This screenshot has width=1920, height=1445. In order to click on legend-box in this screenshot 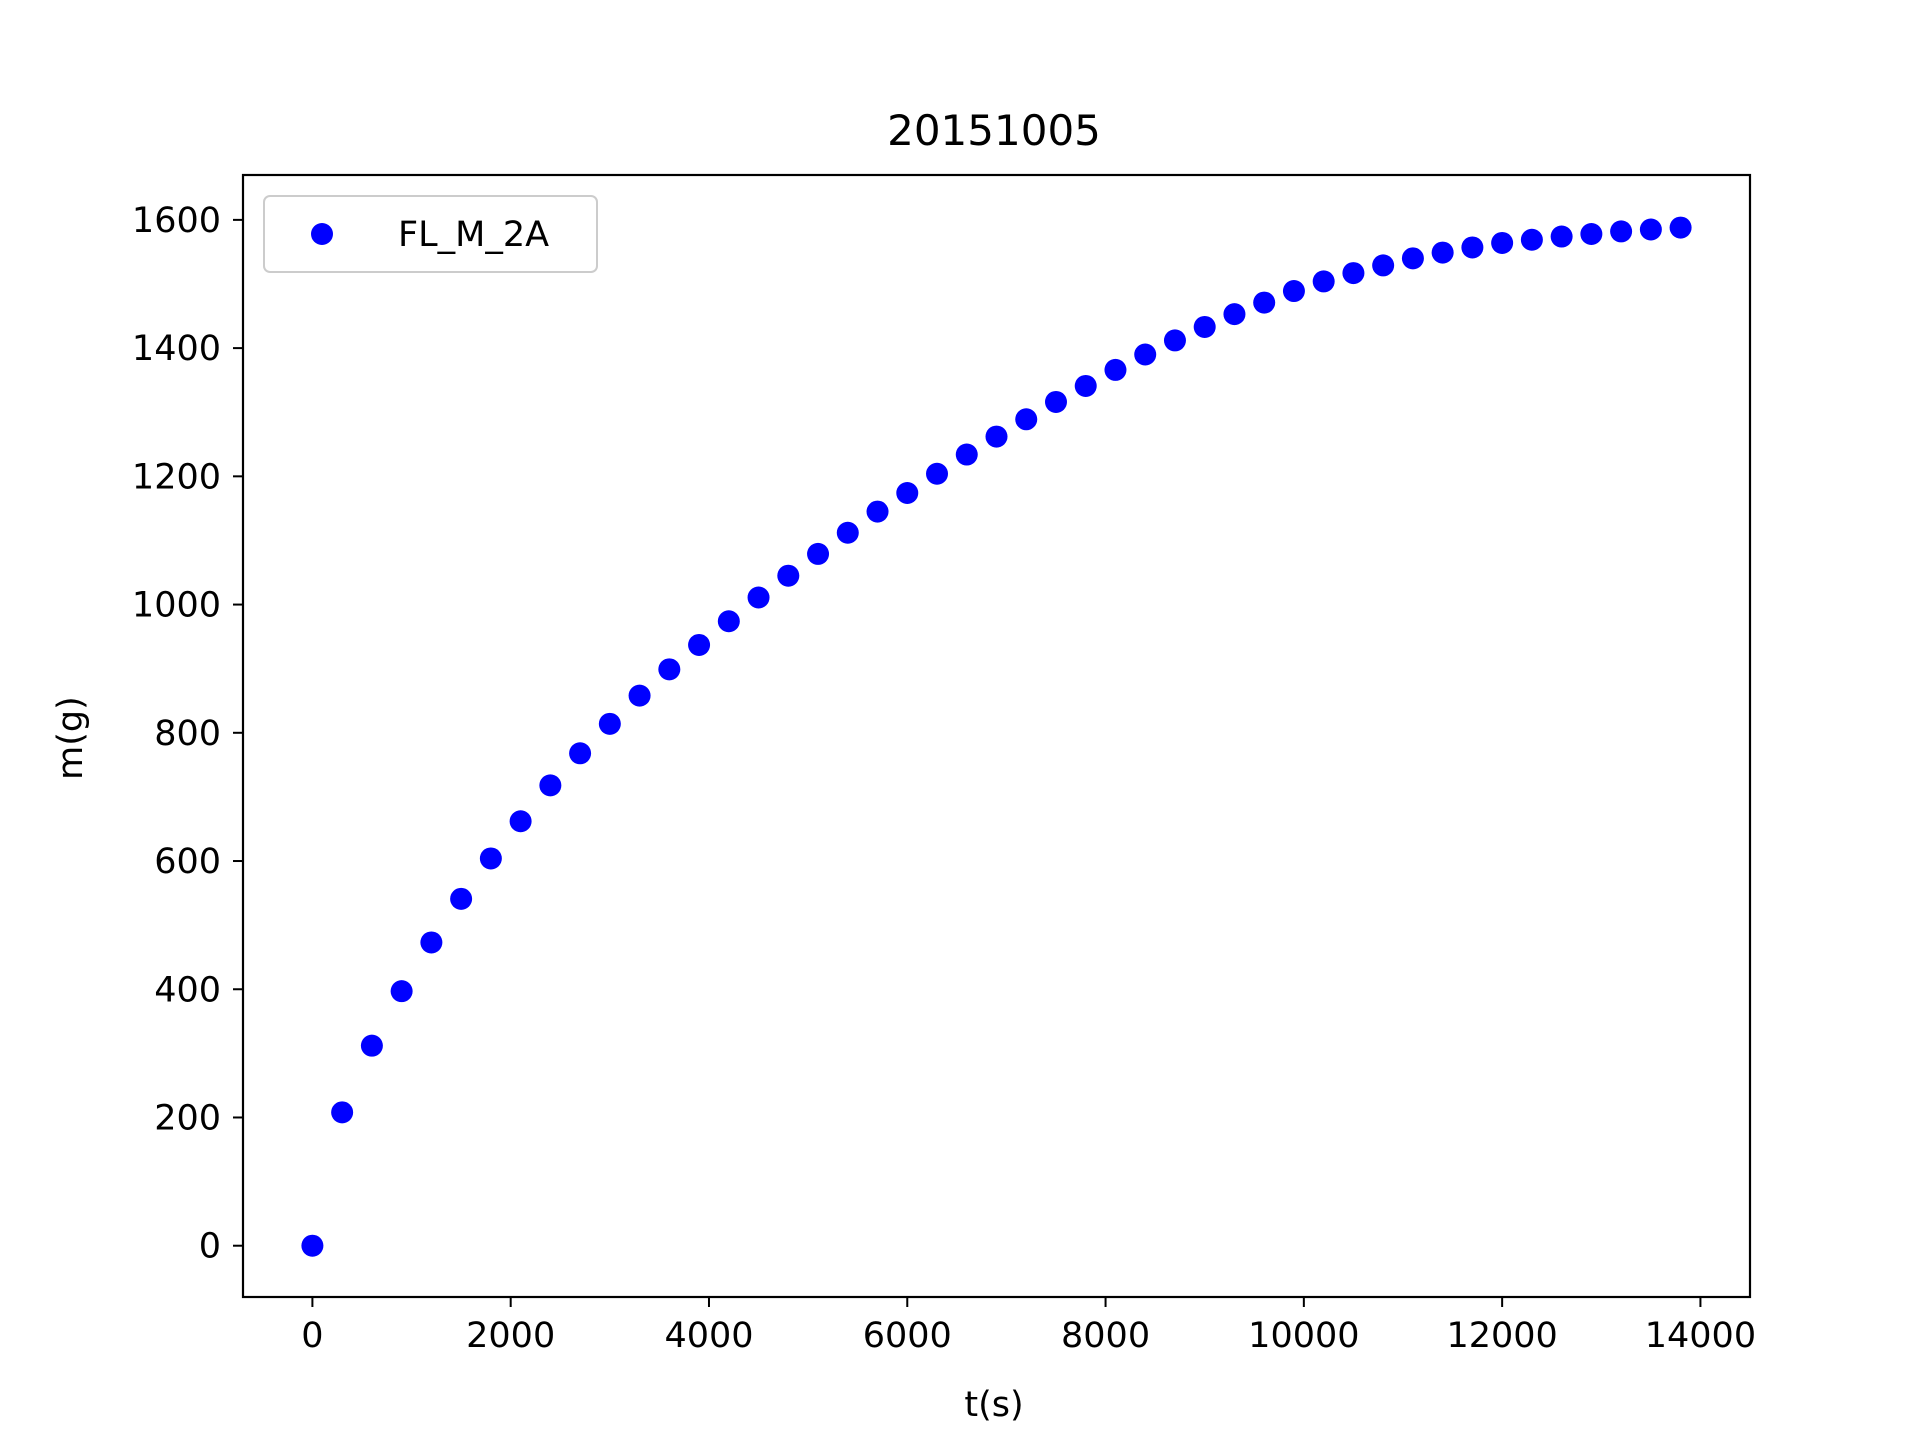, I will do `click(430, 234)`.